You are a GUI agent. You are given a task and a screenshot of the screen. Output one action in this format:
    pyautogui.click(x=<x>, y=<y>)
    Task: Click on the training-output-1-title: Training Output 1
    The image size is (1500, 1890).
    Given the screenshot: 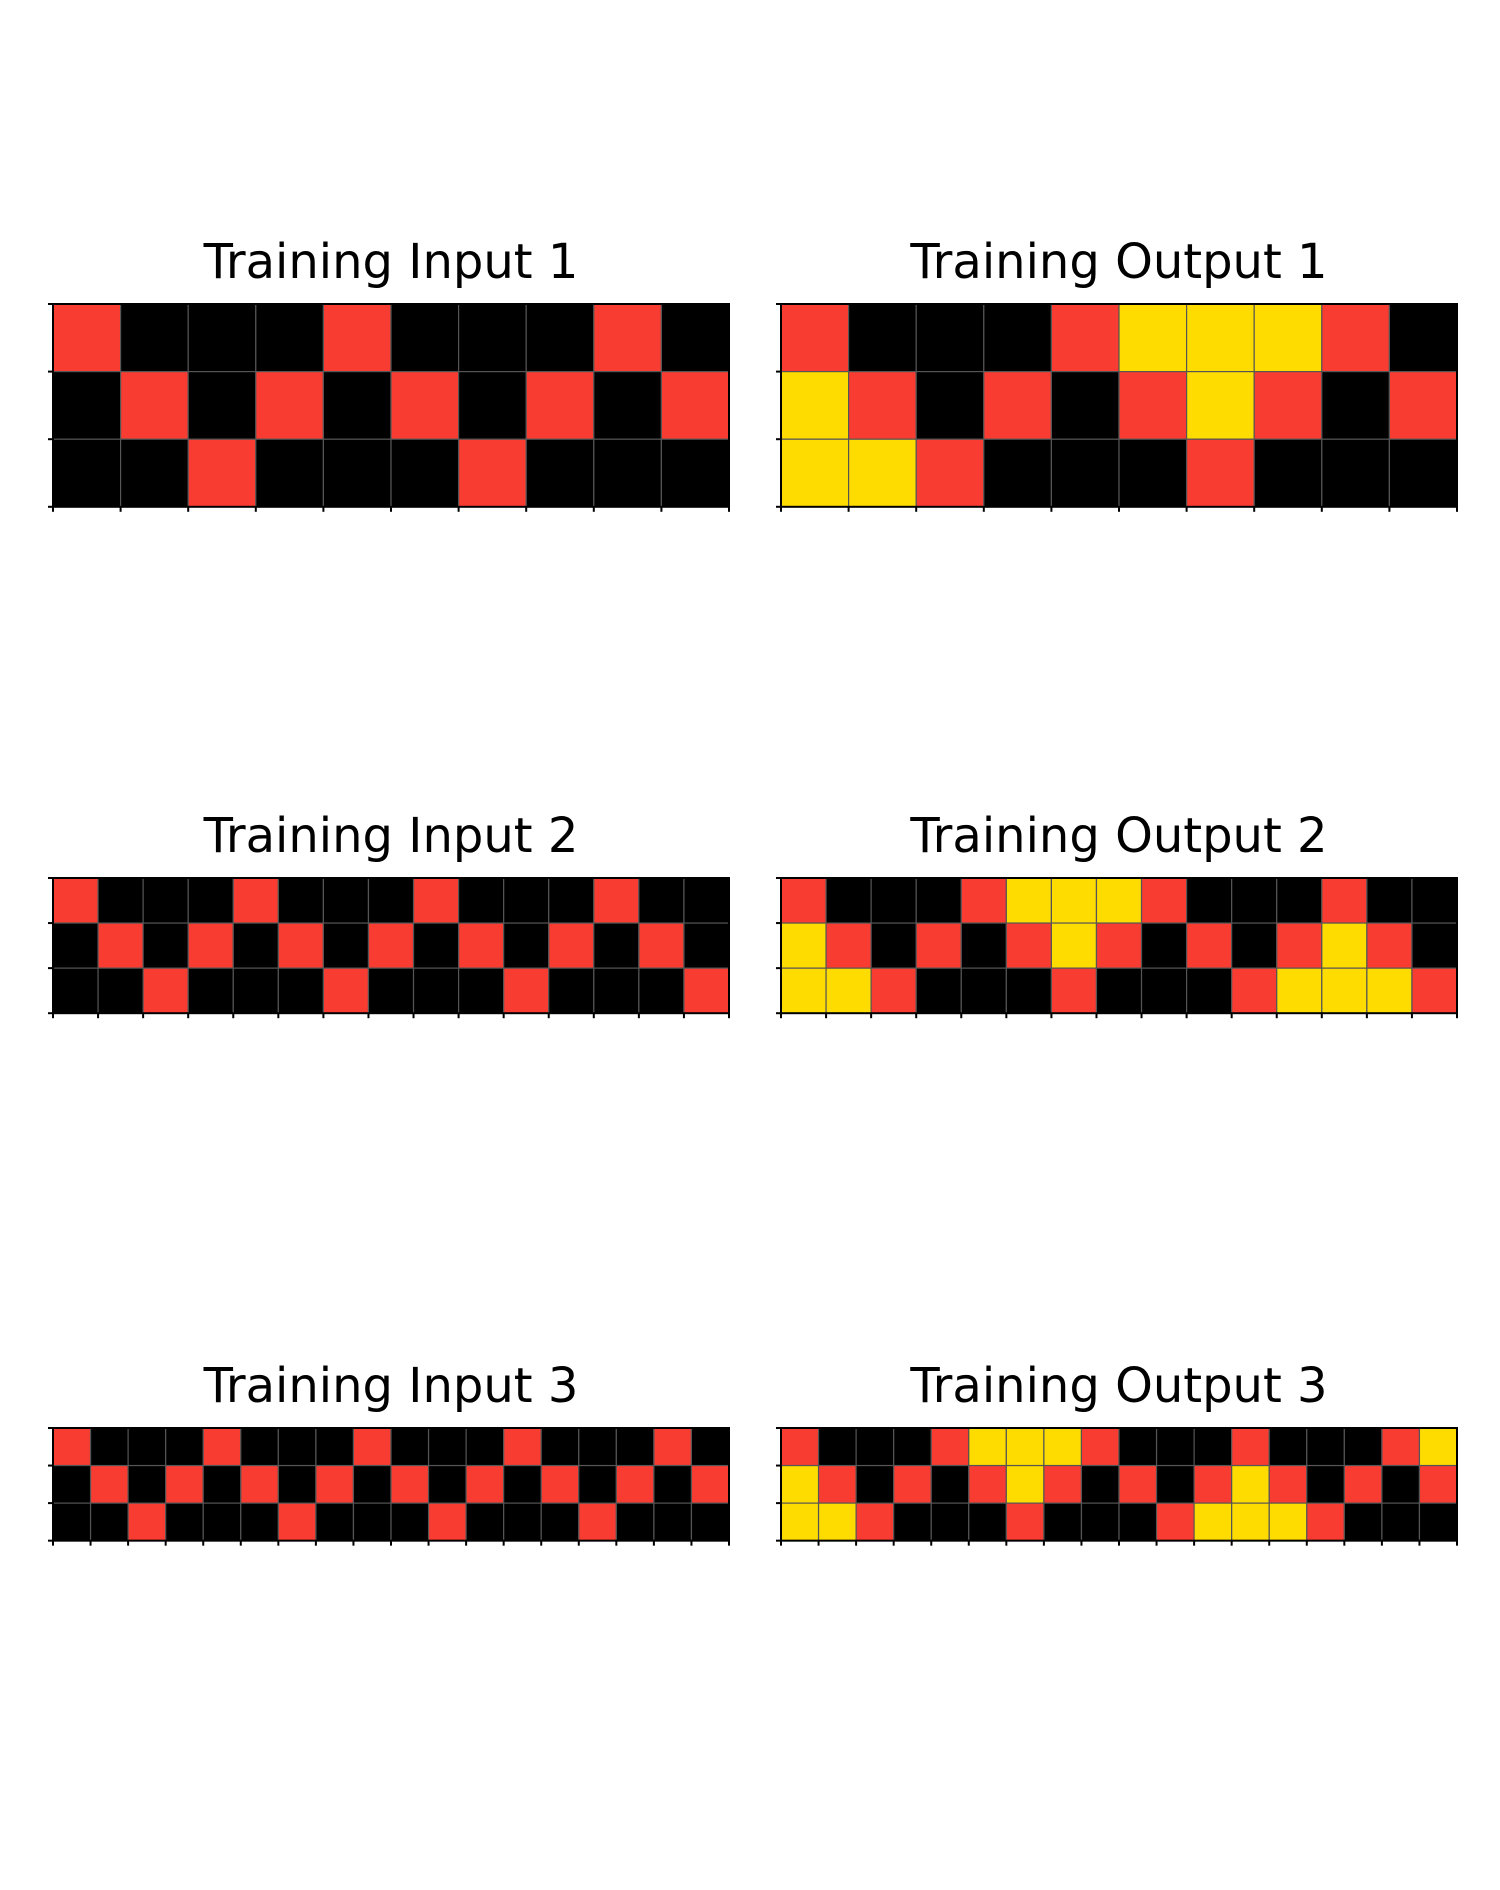 What is the action you would take?
    pyautogui.click(x=1118, y=262)
    